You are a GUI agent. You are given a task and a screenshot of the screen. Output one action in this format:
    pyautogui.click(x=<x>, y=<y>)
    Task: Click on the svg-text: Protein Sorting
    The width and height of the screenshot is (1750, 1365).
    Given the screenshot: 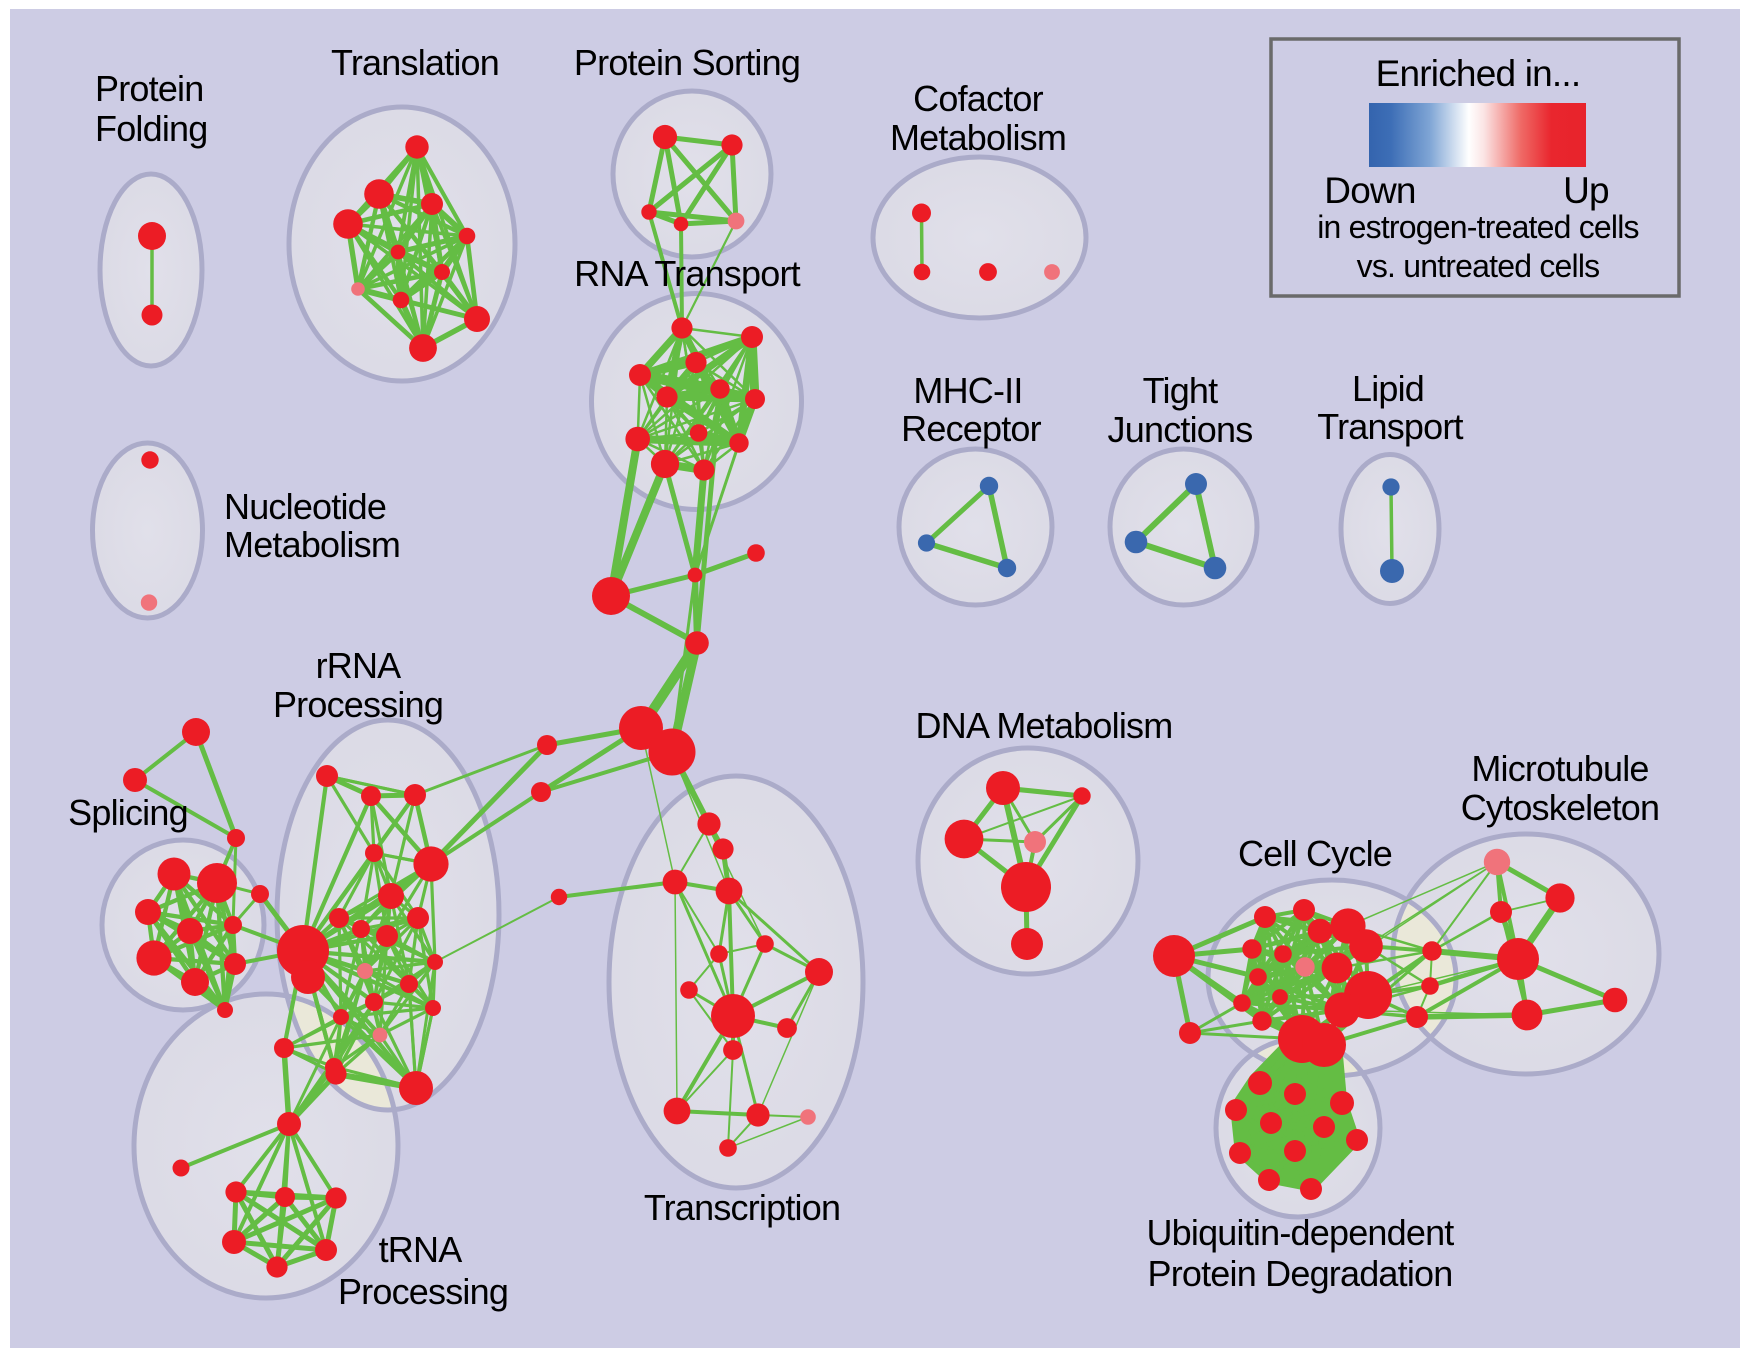 What is the action you would take?
    pyautogui.click(x=687, y=62)
    